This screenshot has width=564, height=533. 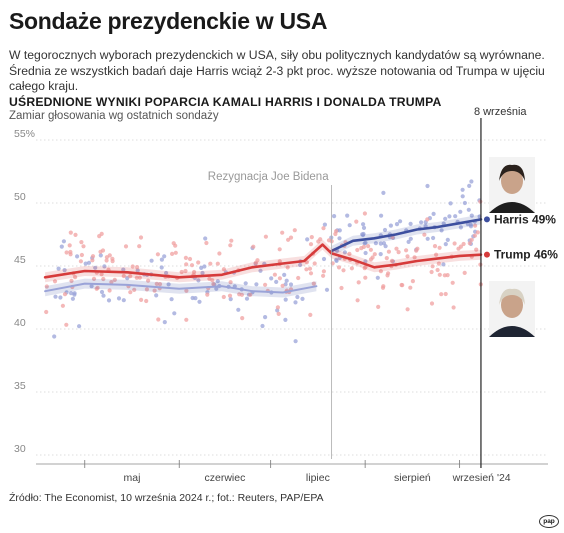 I want to click on face, so click(x=512, y=181).